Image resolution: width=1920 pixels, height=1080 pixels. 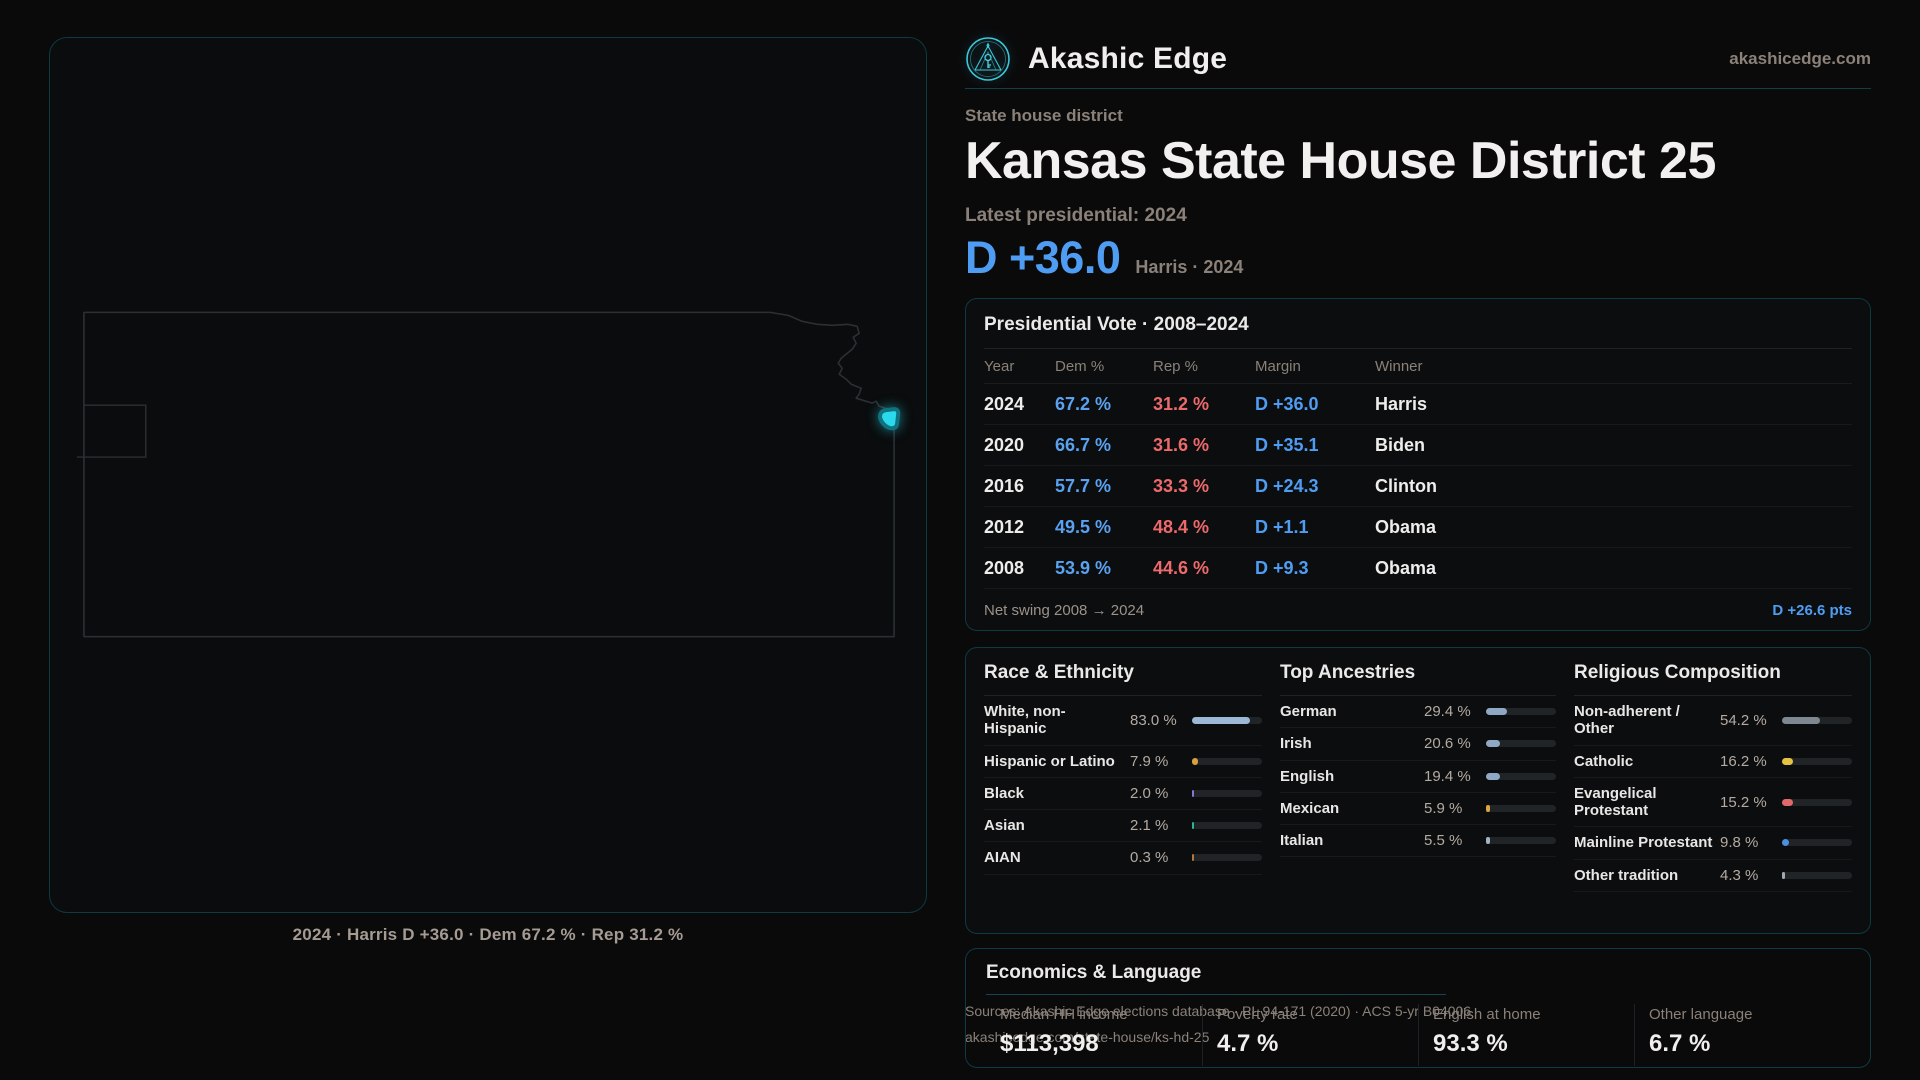 What do you see at coordinates (1004, 825) in the screenshot?
I see `demo-label: Asian` at bounding box center [1004, 825].